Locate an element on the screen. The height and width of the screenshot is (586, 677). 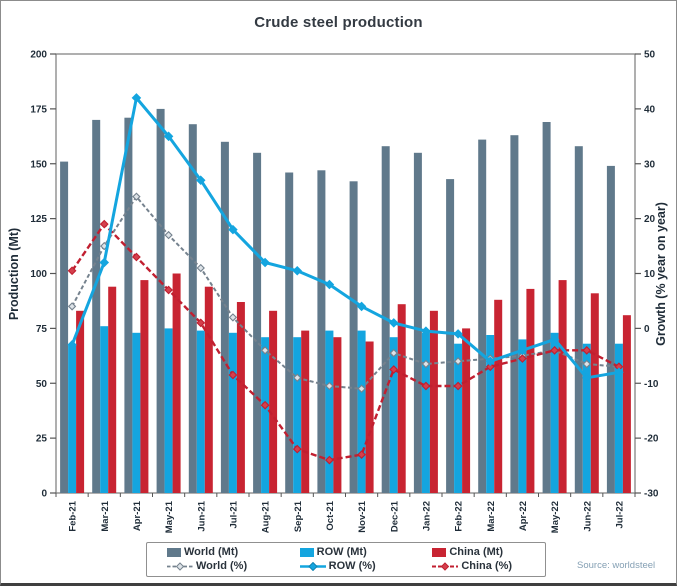
legend-label: China (Mt) is located at coordinates (476, 551).